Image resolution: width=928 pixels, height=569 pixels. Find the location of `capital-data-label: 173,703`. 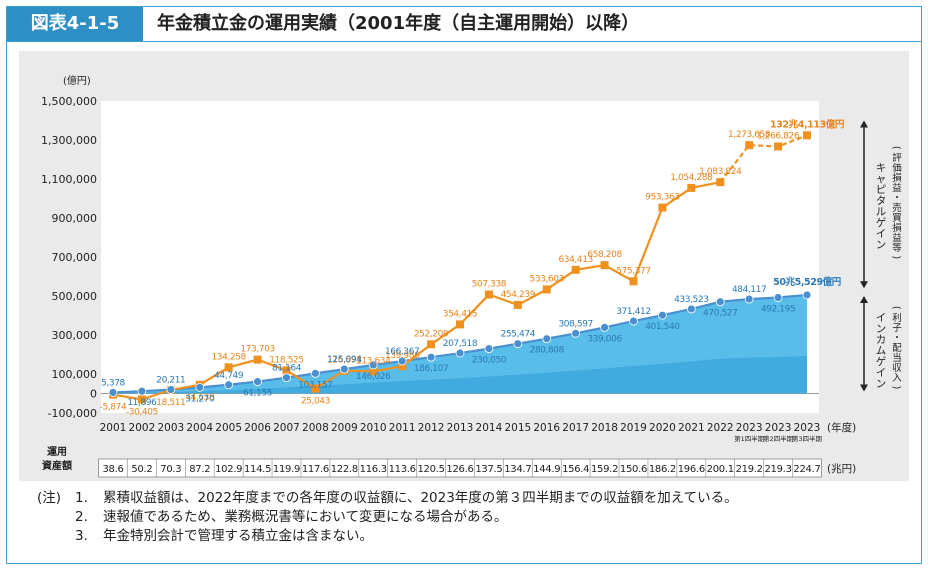

capital-data-label: 173,703 is located at coordinates (257, 350).